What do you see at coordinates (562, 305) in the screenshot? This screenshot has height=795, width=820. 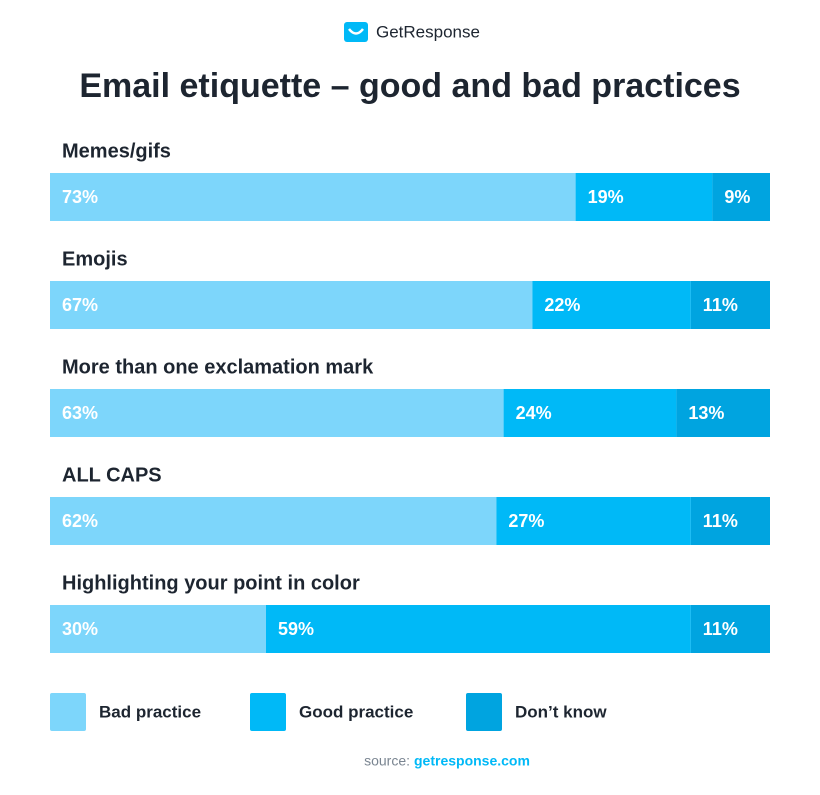 I see `value-label: 22%` at bounding box center [562, 305].